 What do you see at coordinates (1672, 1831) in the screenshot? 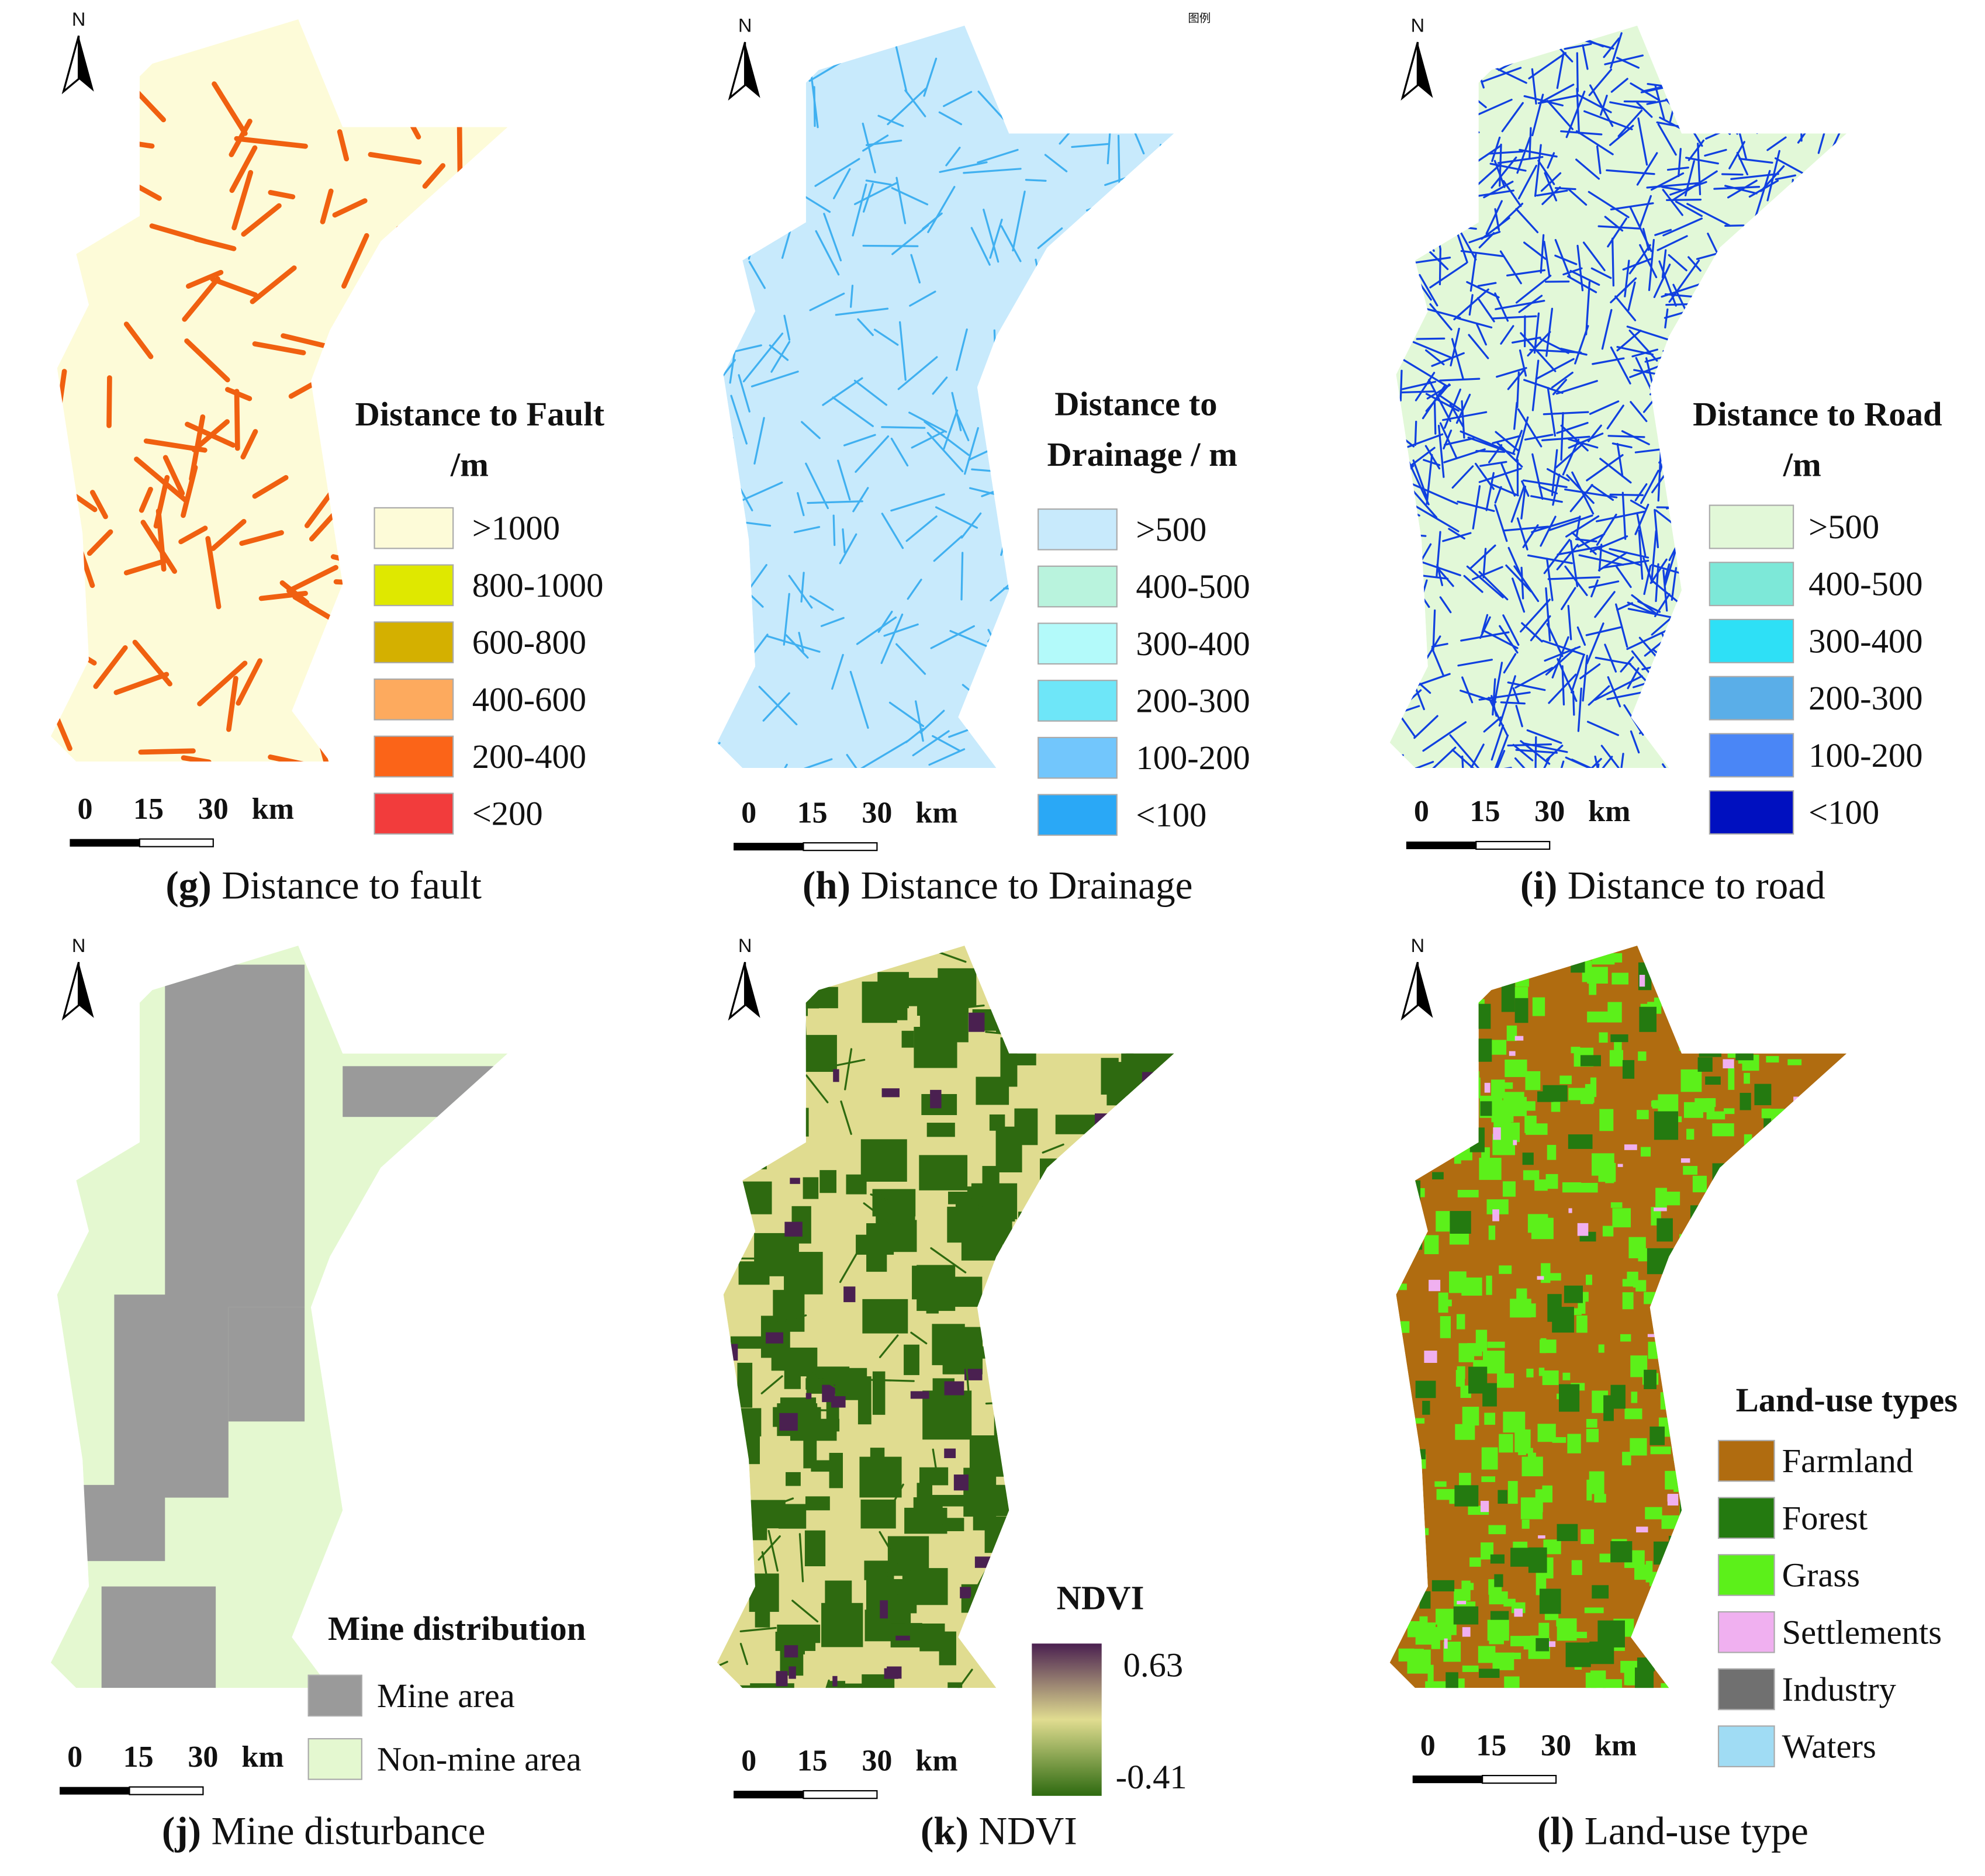
I see `caption: (l) Land-use type` at bounding box center [1672, 1831].